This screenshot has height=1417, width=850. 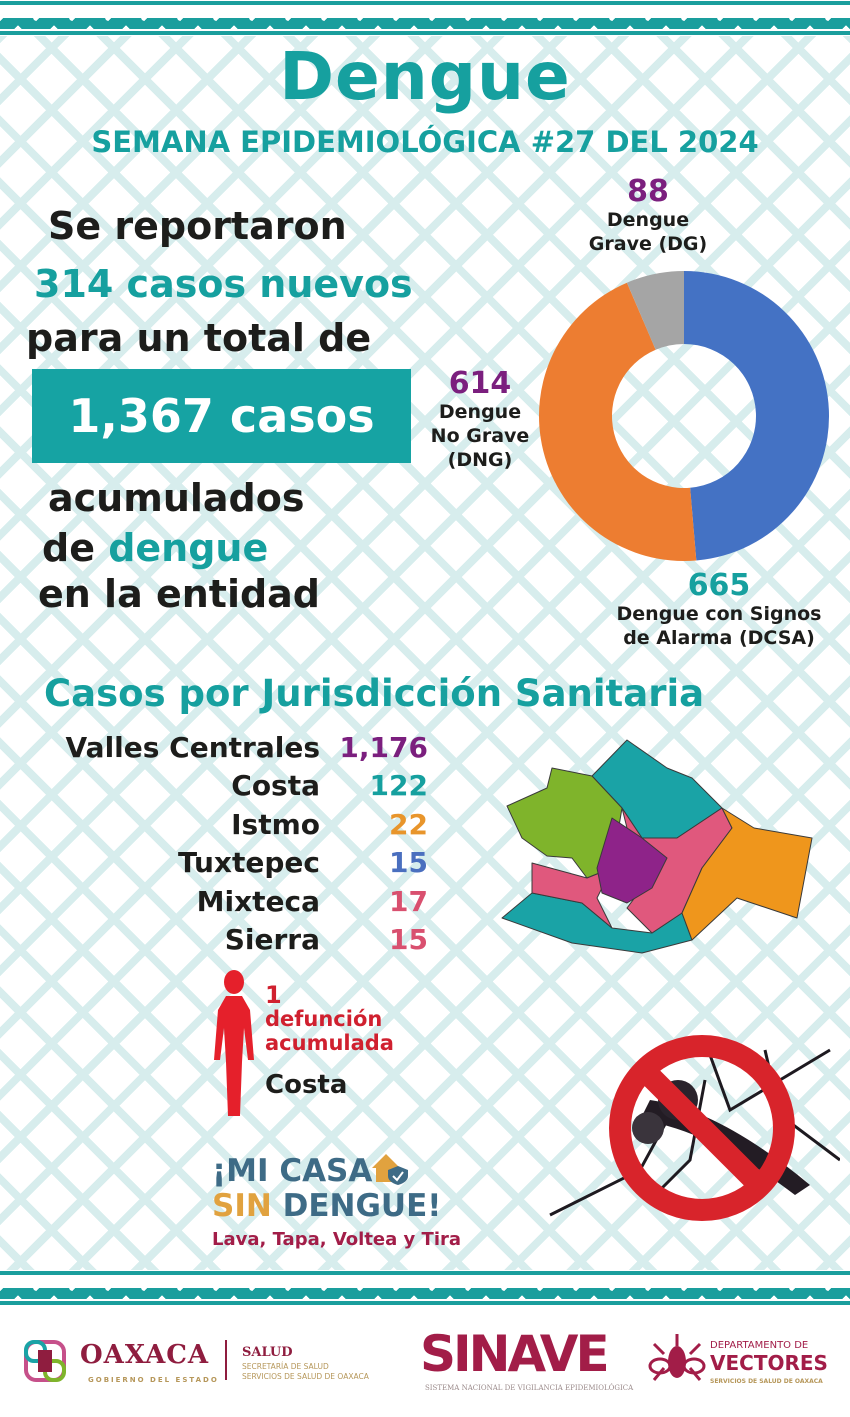 What do you see at coordinates (145, 1355) in the screenshot?
I see `oaxaca-logo-text: OAXACA` at bounding box center [145, 1355].